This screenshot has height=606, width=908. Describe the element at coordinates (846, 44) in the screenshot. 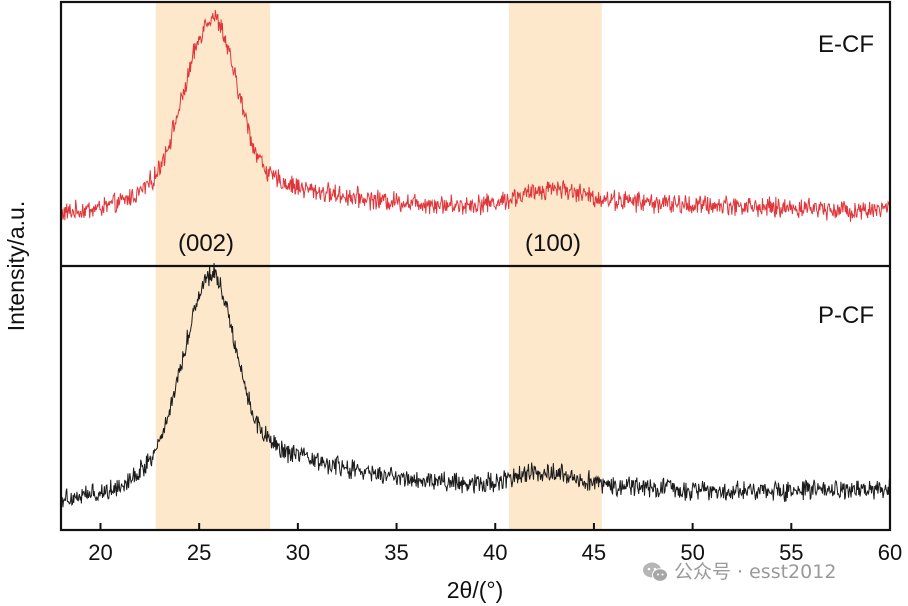

I see `series-label-e-cf: E-CF` at that location.